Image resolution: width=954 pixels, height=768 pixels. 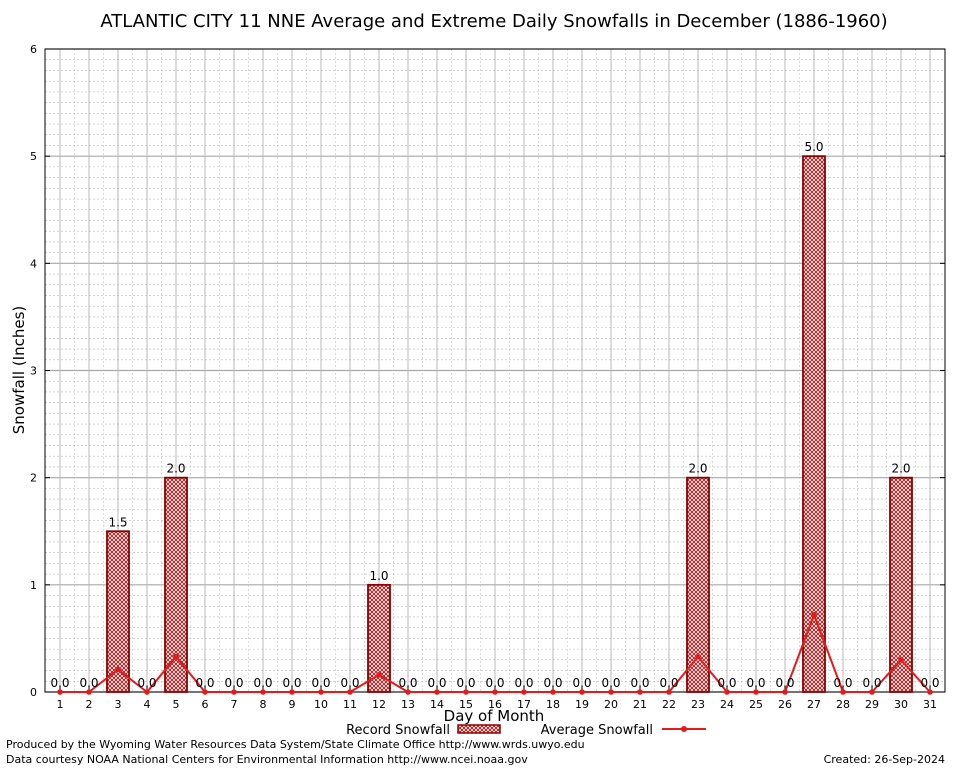 What do you see at coordinates (408, 704) in the screenshot?
I see `x-tick-label: 13` at bounding box center [408, 704].